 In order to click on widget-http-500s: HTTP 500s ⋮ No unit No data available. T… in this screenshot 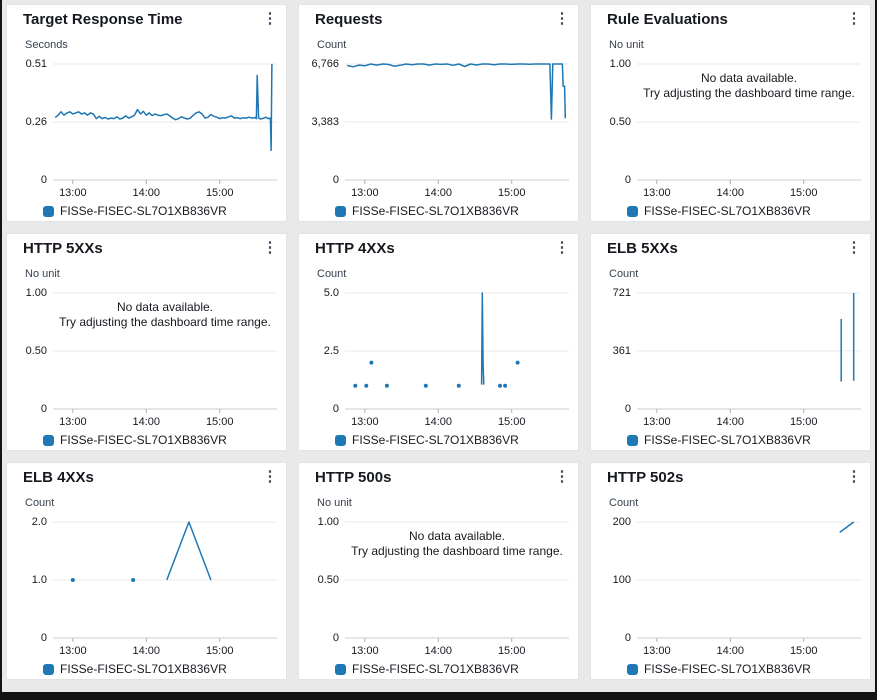, I will do `click(438, 571)`.